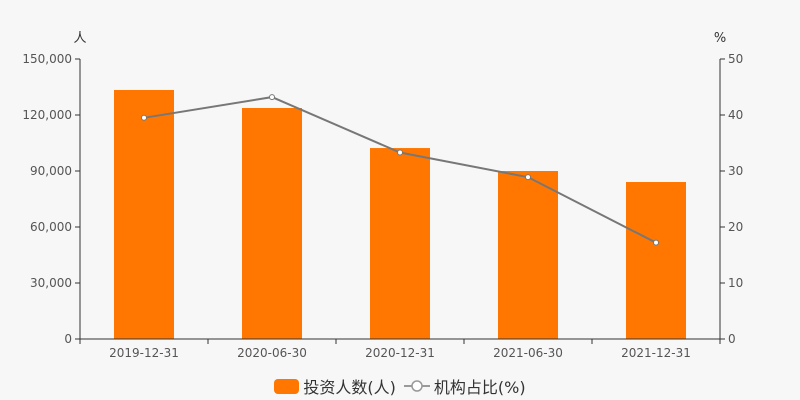  What do you see at coordinates (51, 171) in the screenshot?
I see `left-tick-label: 90,000` at bounding box center [51, 171].